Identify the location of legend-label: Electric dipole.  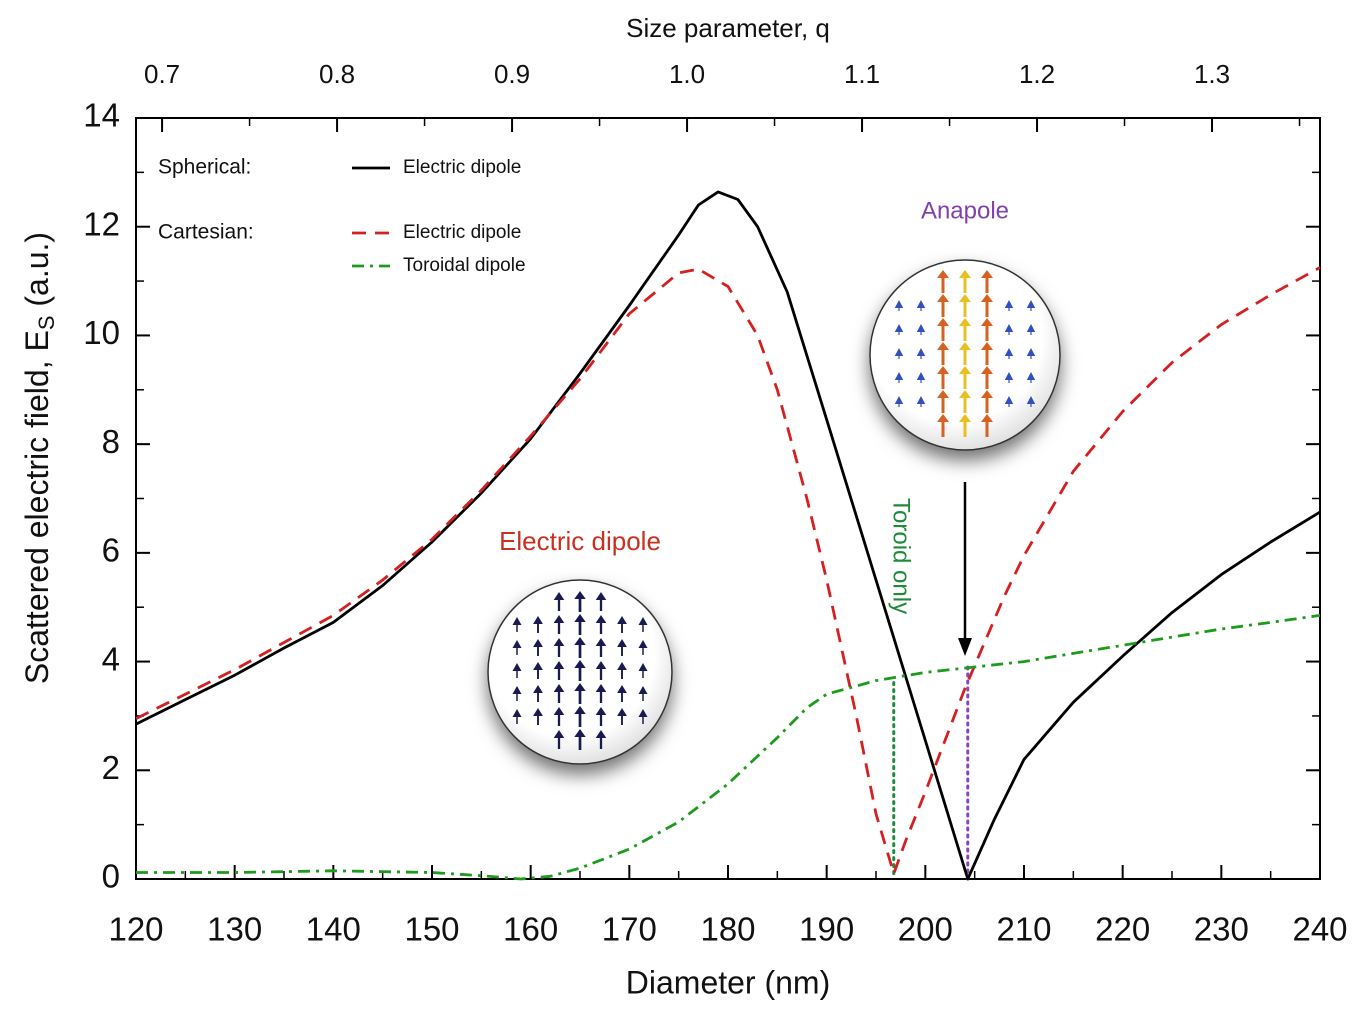
(462, 232).